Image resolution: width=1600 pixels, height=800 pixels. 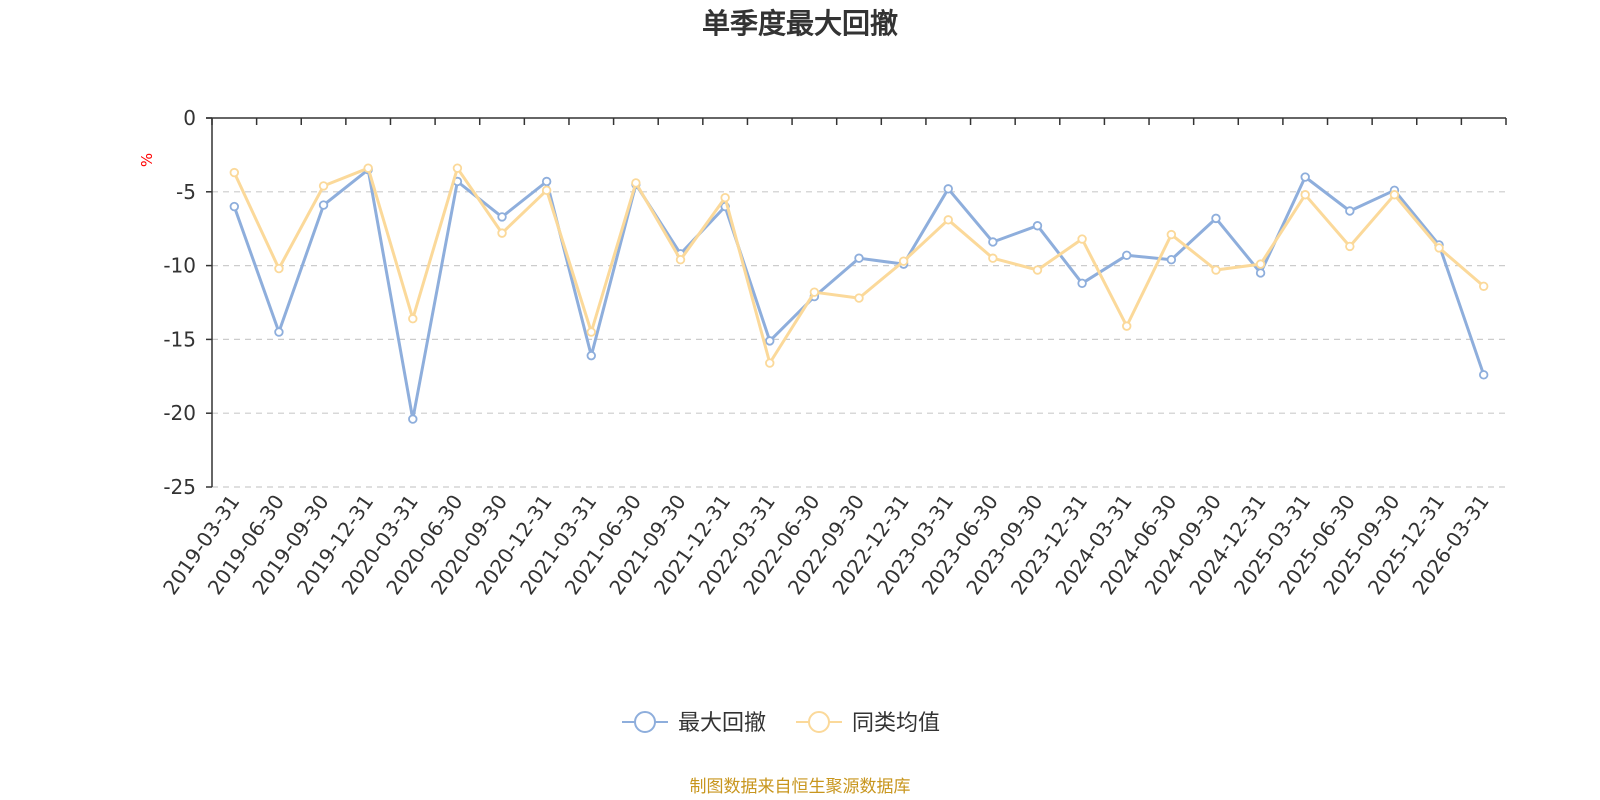 What do you see at coordinates (179, 413) in the screenshot?
I see `y-tick-label: -20` at bounding box center [179, 413].